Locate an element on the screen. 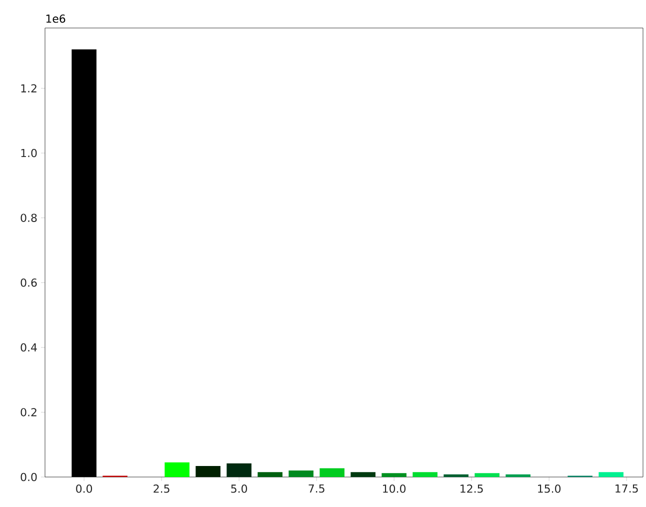 This screenshot has height=507, width=646. x-tick-label: 2.5 is located at coordinates (162, 488).